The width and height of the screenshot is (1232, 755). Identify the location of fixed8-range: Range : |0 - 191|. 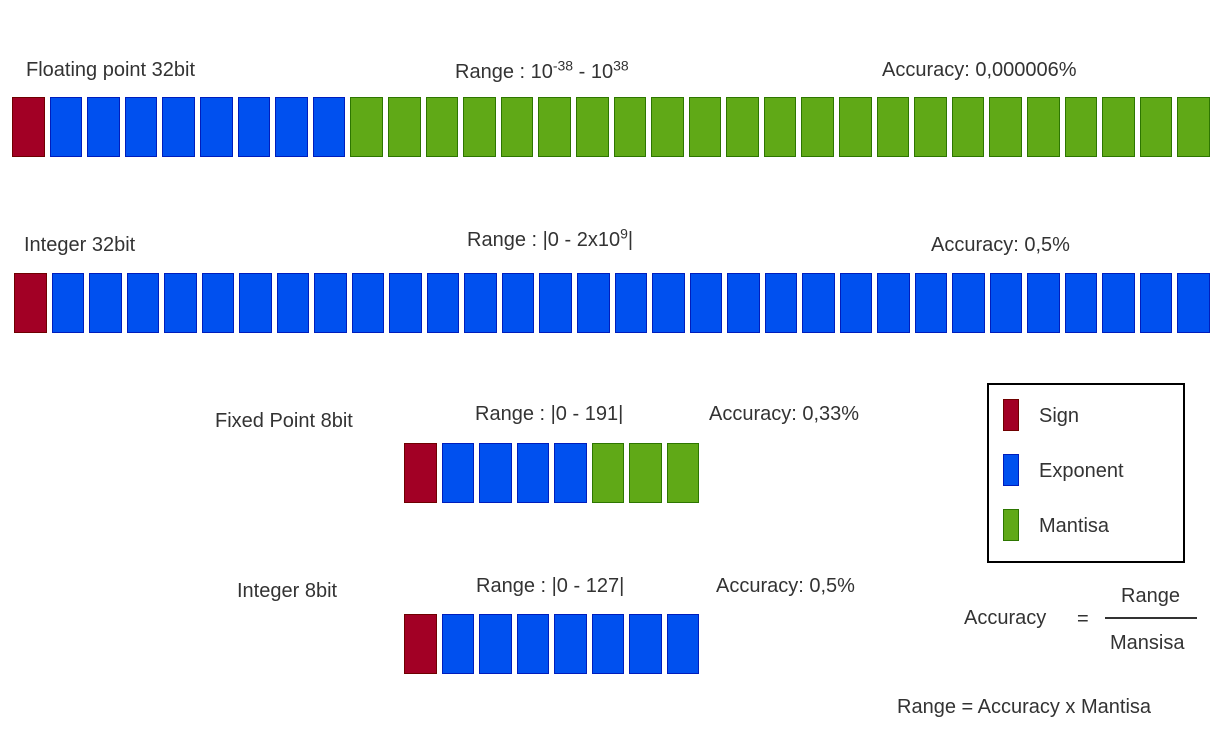
(549, 414).